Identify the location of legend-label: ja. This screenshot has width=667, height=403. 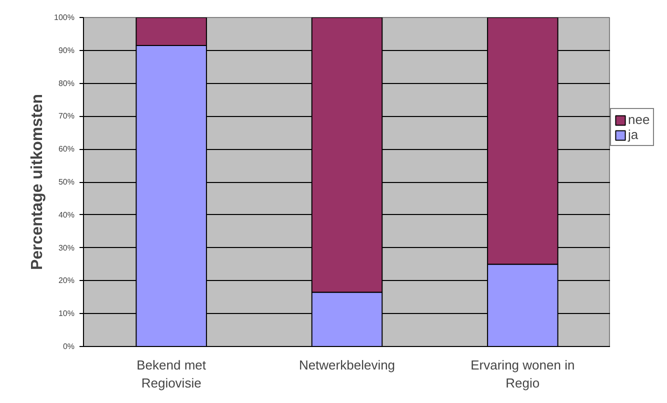
(634, 134).